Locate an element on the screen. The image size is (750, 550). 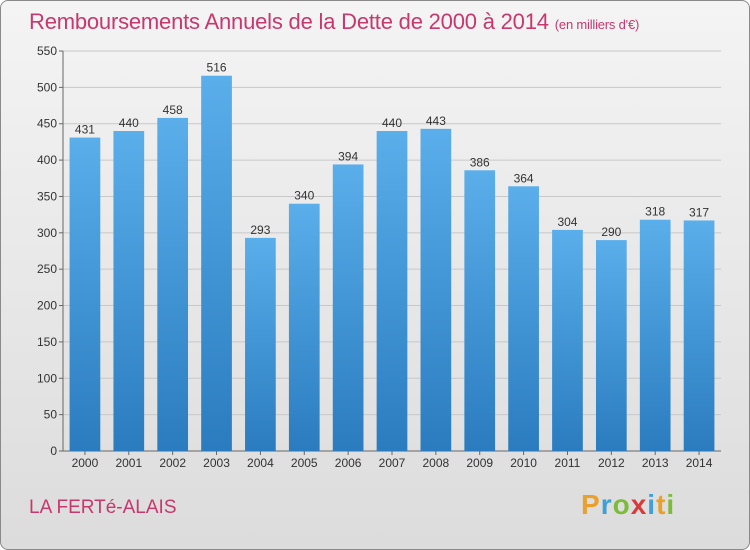
x-tick-label: 2011 is located at coordinates (568, 463).